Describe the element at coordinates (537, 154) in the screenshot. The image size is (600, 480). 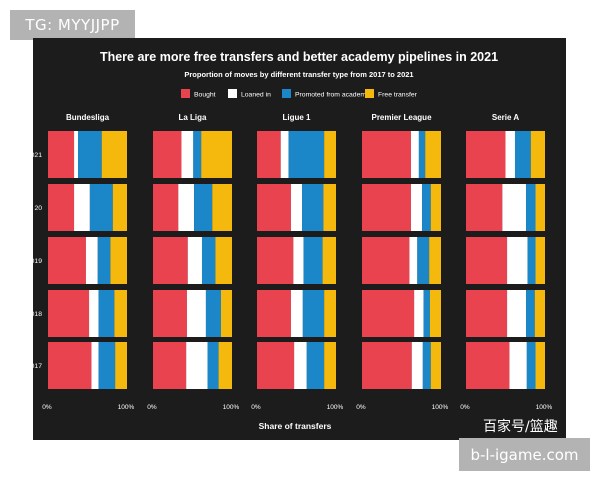
I see `bar-serie-a-2021-free-transfer` at that location.